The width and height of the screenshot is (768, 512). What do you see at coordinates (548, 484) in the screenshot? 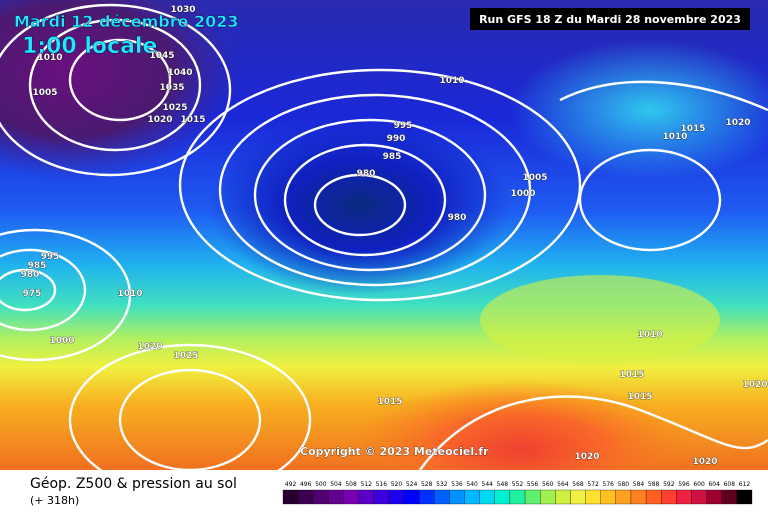
I see `legend-label: 560` at bounding box center [548, 484].